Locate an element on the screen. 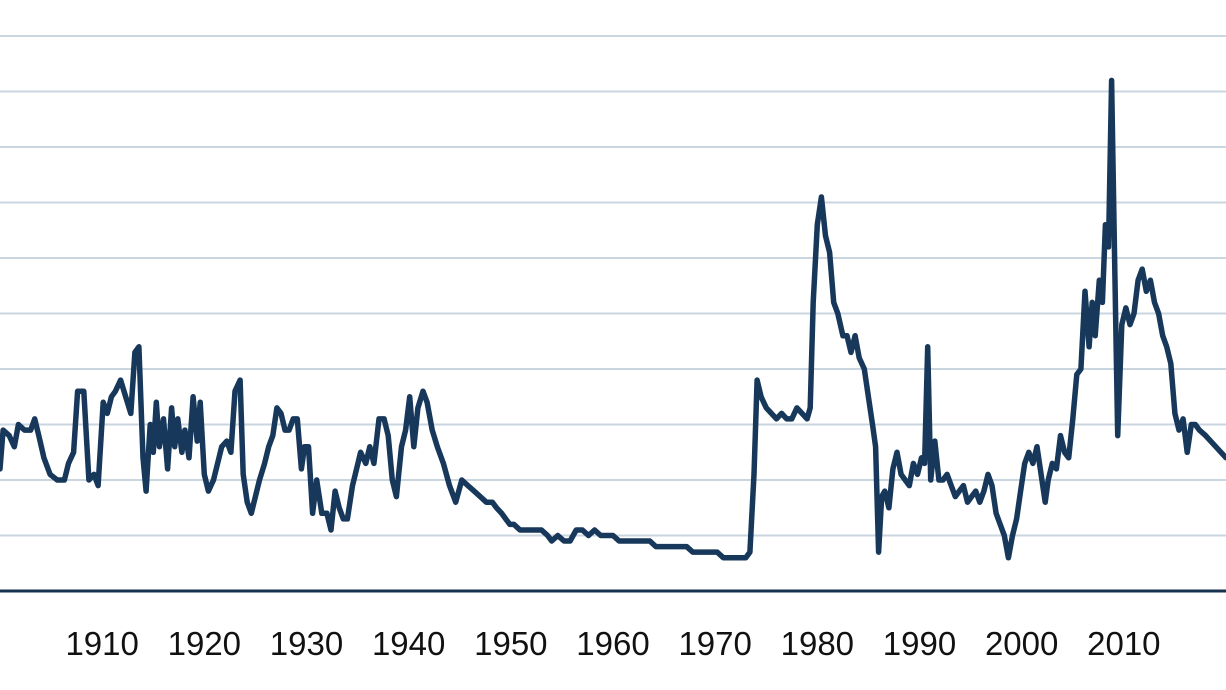 This screenshot has width=1226, height=690. x-tick-label-2010: 2010 is located at coordinates (1123, 643).